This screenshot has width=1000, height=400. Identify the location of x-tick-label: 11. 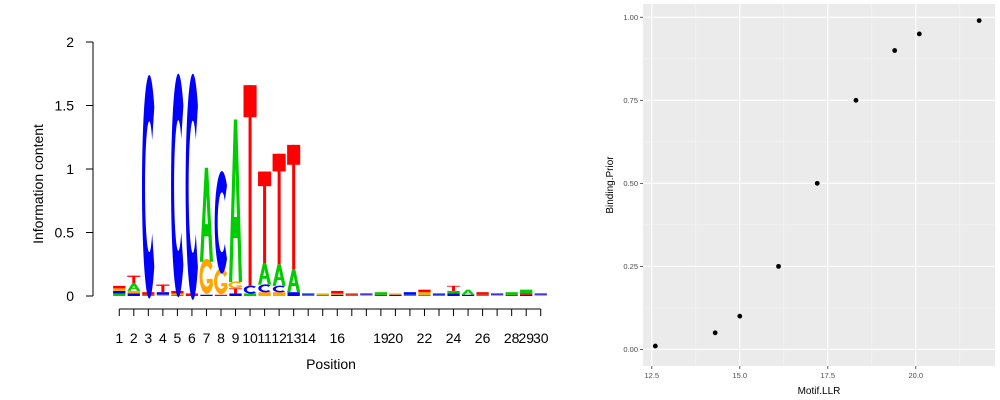
(264, 338).